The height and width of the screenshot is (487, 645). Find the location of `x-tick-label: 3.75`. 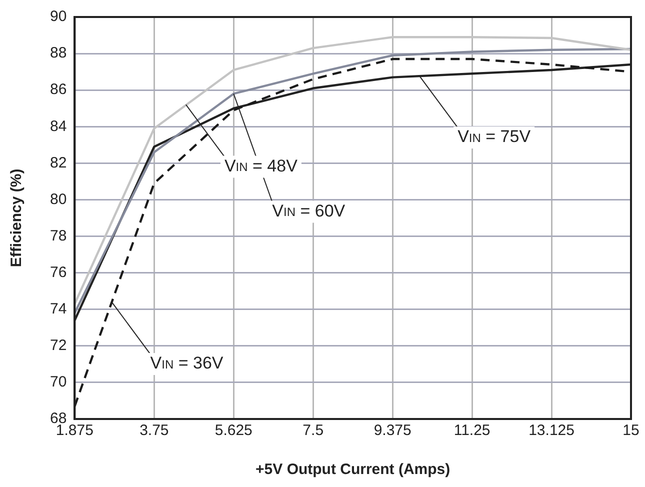

x-tick-label: 3.75 is located at coordinates (154, 431).